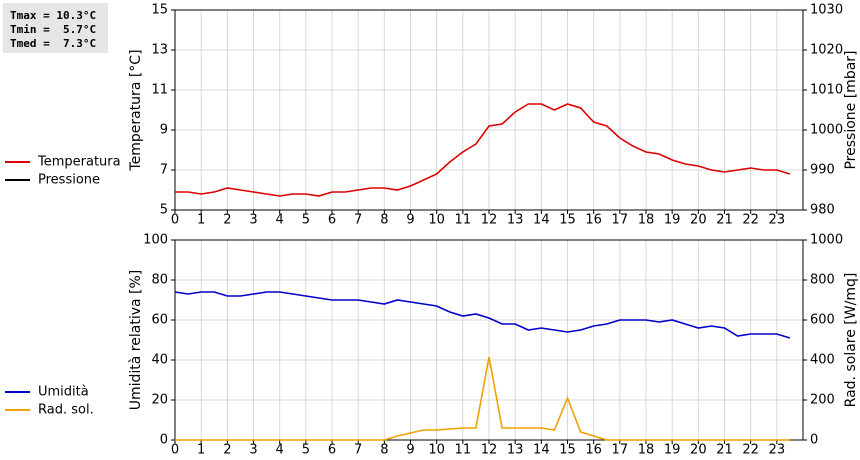 Image resolution: width=860 pixels, height=460 pixels. What do you see at coordinates (822, 400) in the screenshot?
I see `y2-tick-label: 200` at bounding box center [822, 400].